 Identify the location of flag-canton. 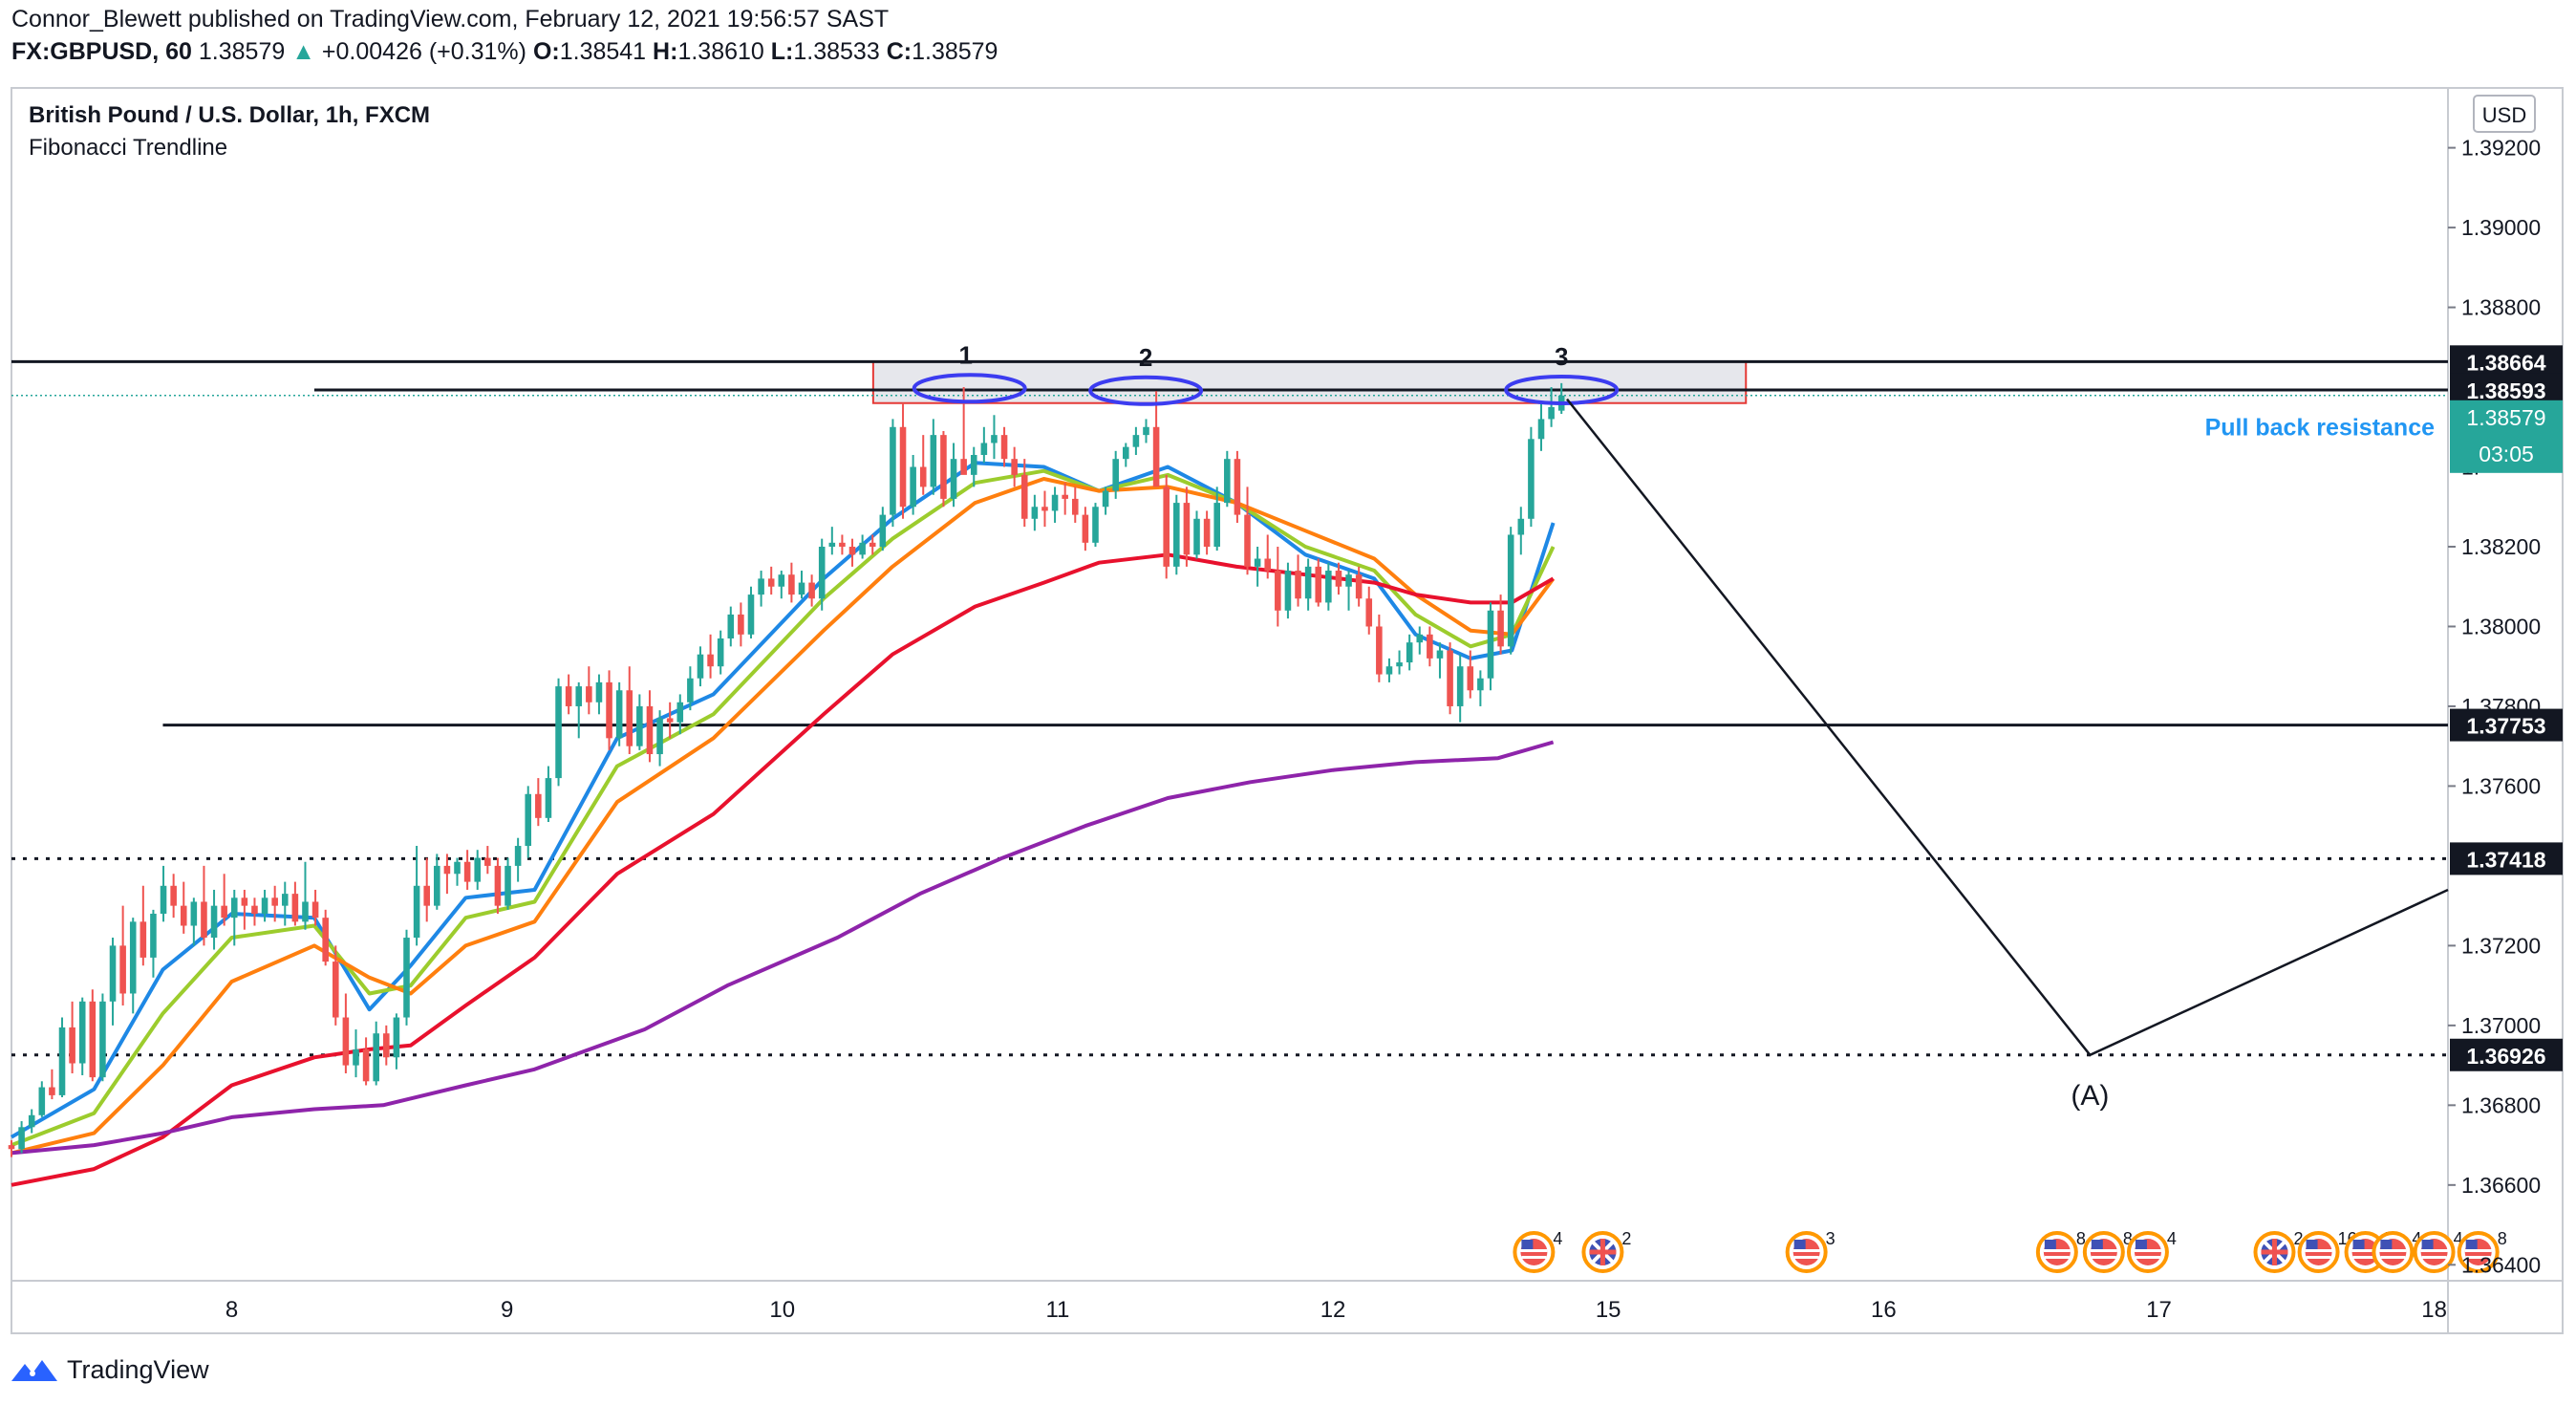
(2427, 1244).